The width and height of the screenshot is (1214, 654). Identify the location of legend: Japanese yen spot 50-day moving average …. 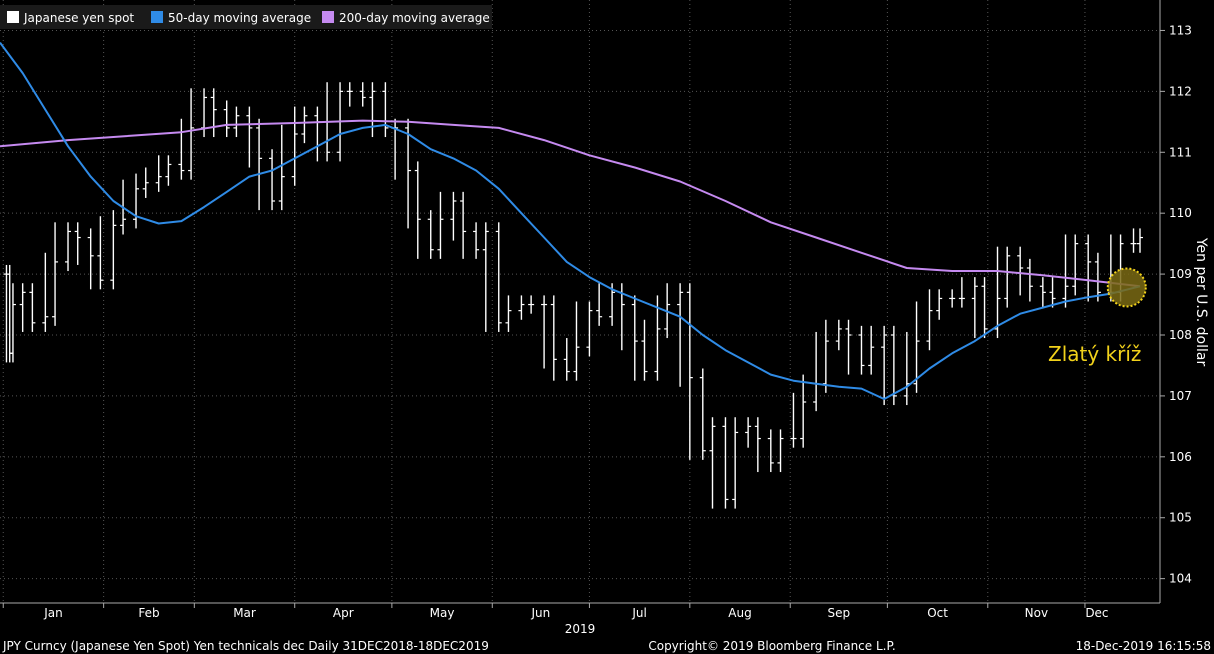
(246, 17).